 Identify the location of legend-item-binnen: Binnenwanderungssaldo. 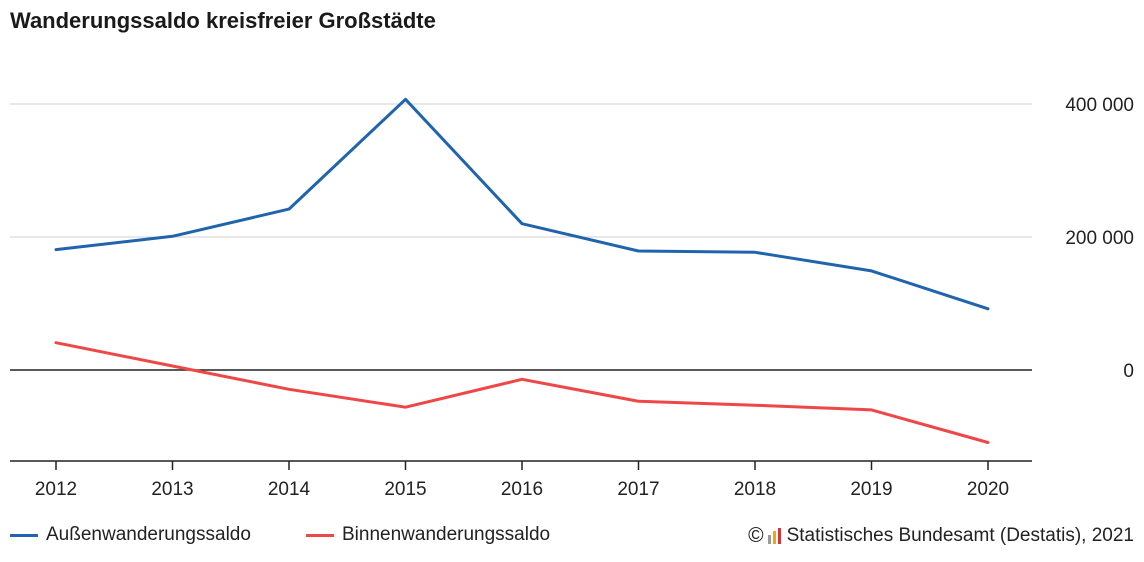
(428, 535).